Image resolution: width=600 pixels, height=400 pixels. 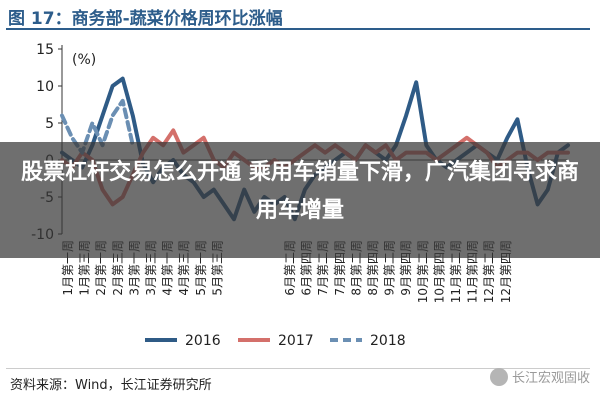 I want to click on chart-title: 图 17：商务部-蔬菜价格周环比涨幅, so click(x=145, y=19).